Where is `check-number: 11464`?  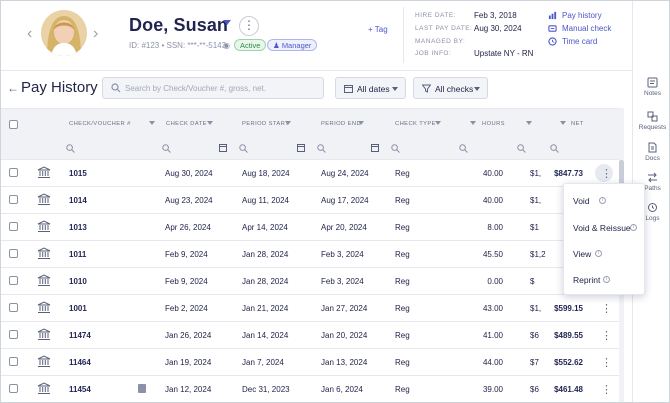 check-number: 11464 is located at coordinates (80, 362).